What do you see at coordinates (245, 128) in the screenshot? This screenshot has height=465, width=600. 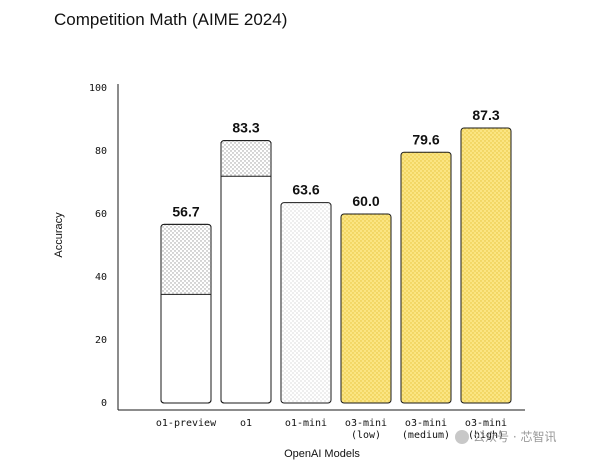 I see `value-label: 83.3` at bounding box center [245, 128].